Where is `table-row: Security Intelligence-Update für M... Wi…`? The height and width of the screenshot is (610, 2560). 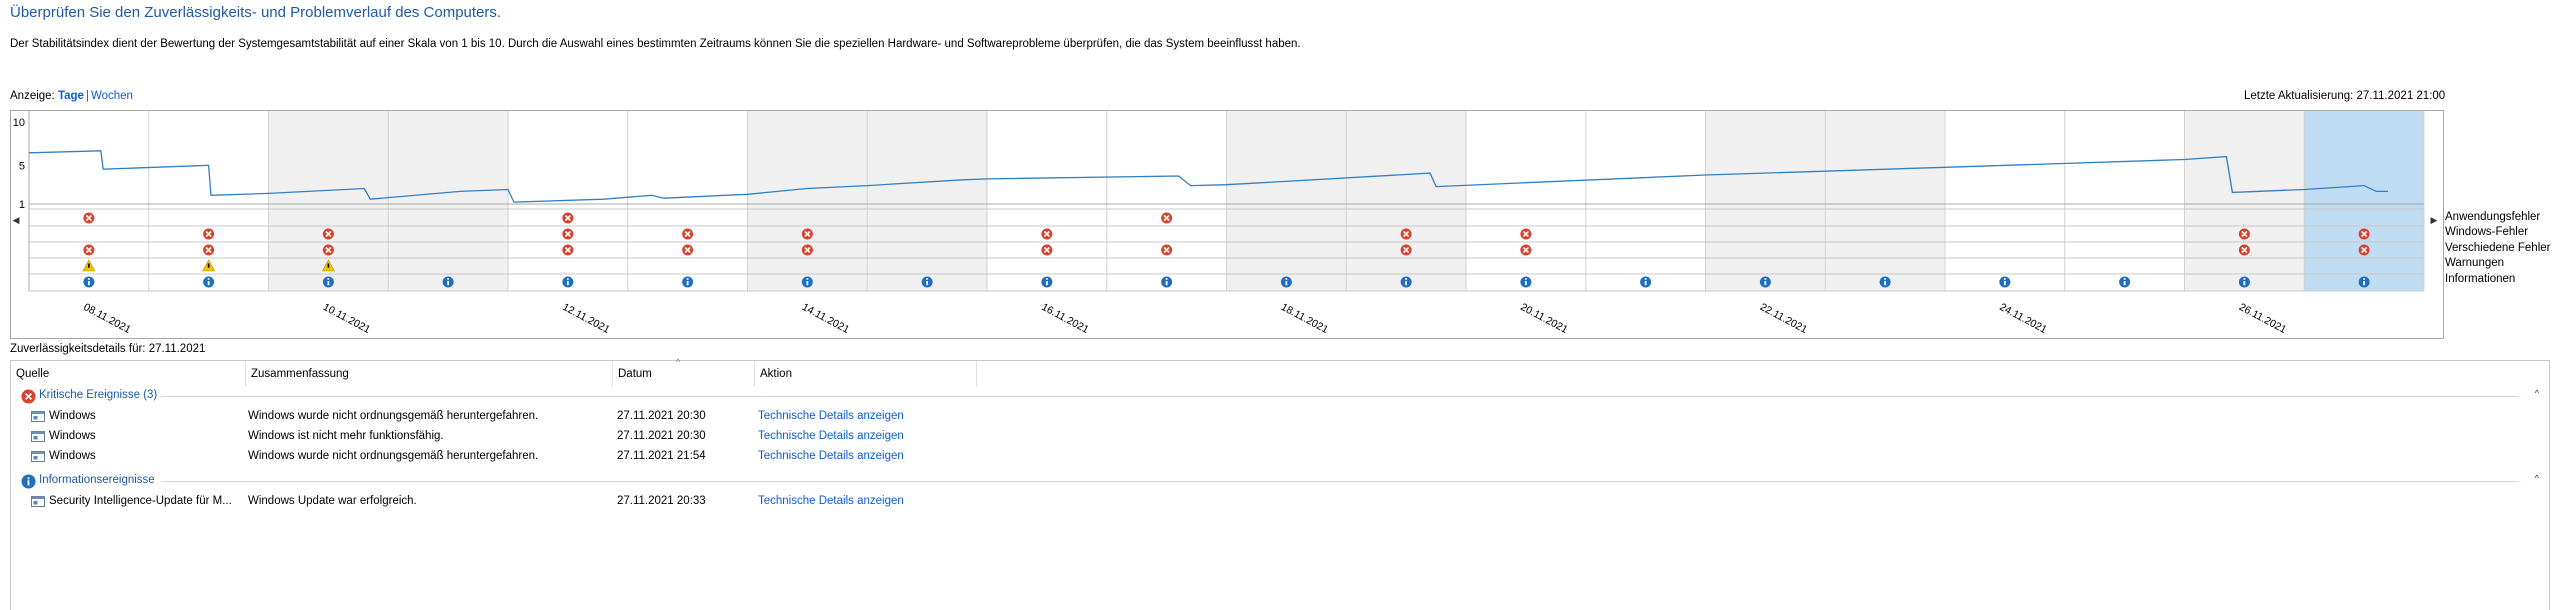 table-row: Security Intelligence-Update für M... Wi… is located at coordinates (1280, 502).